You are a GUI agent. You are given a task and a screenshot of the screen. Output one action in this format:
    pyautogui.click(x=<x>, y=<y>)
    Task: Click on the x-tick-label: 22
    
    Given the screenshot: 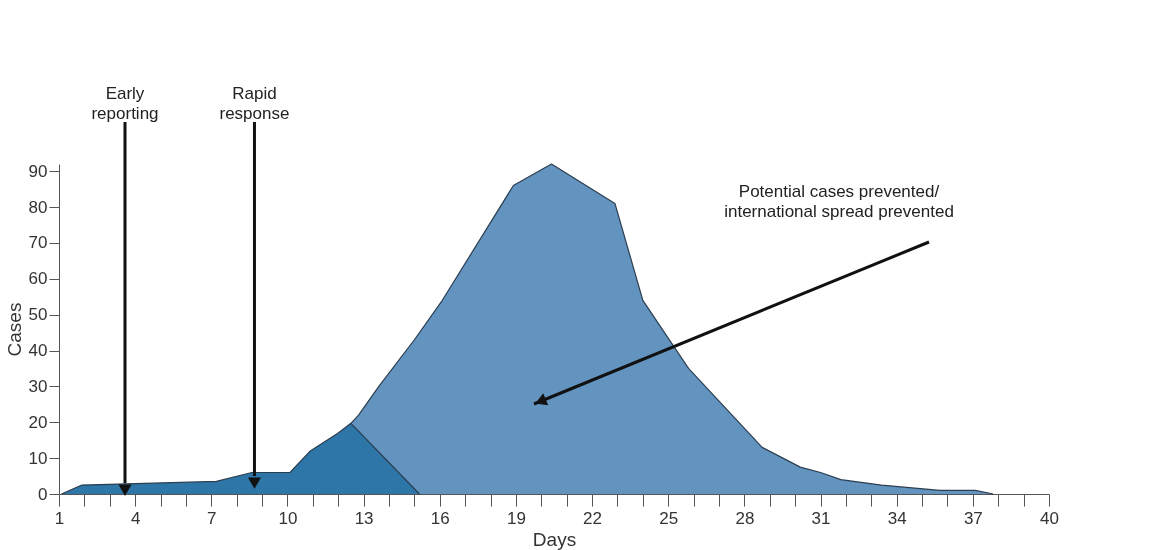 What is the action you would take?
    pyautogui.click(x=593, y=518)
    